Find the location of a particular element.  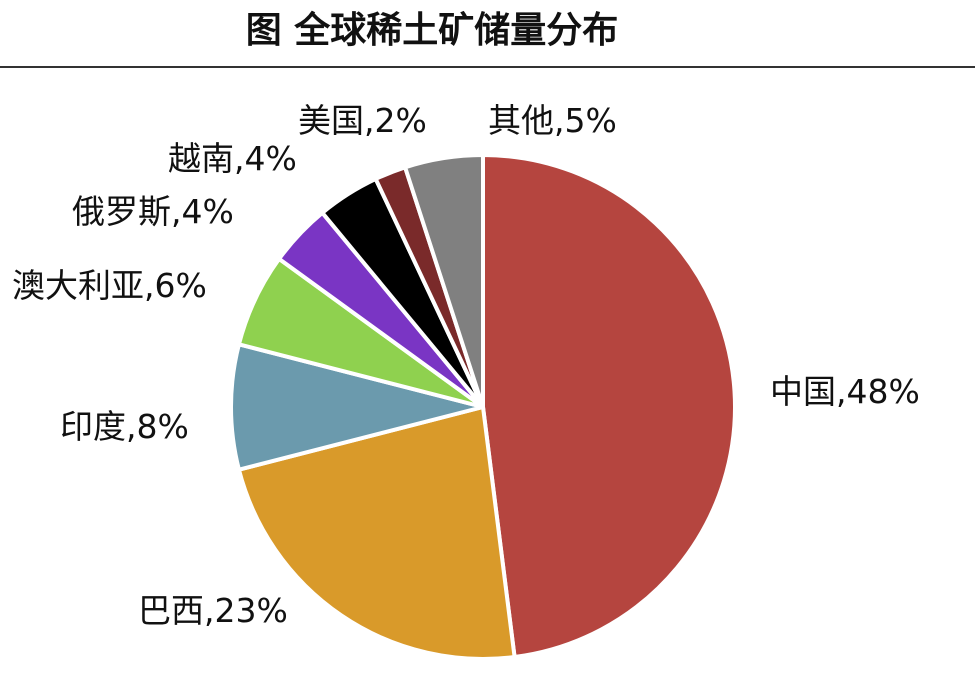

value-label: ,23% is located at coordinates (246, 610).